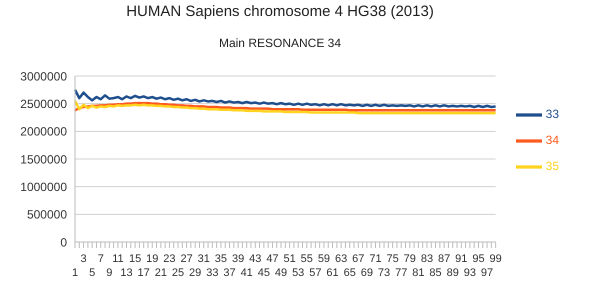 This screenshot has height=282, width=609. What do you see at coordinates (186, 259) in the screenshot?
I see `x-tick-label: 27` at bounding box center [186, 259].